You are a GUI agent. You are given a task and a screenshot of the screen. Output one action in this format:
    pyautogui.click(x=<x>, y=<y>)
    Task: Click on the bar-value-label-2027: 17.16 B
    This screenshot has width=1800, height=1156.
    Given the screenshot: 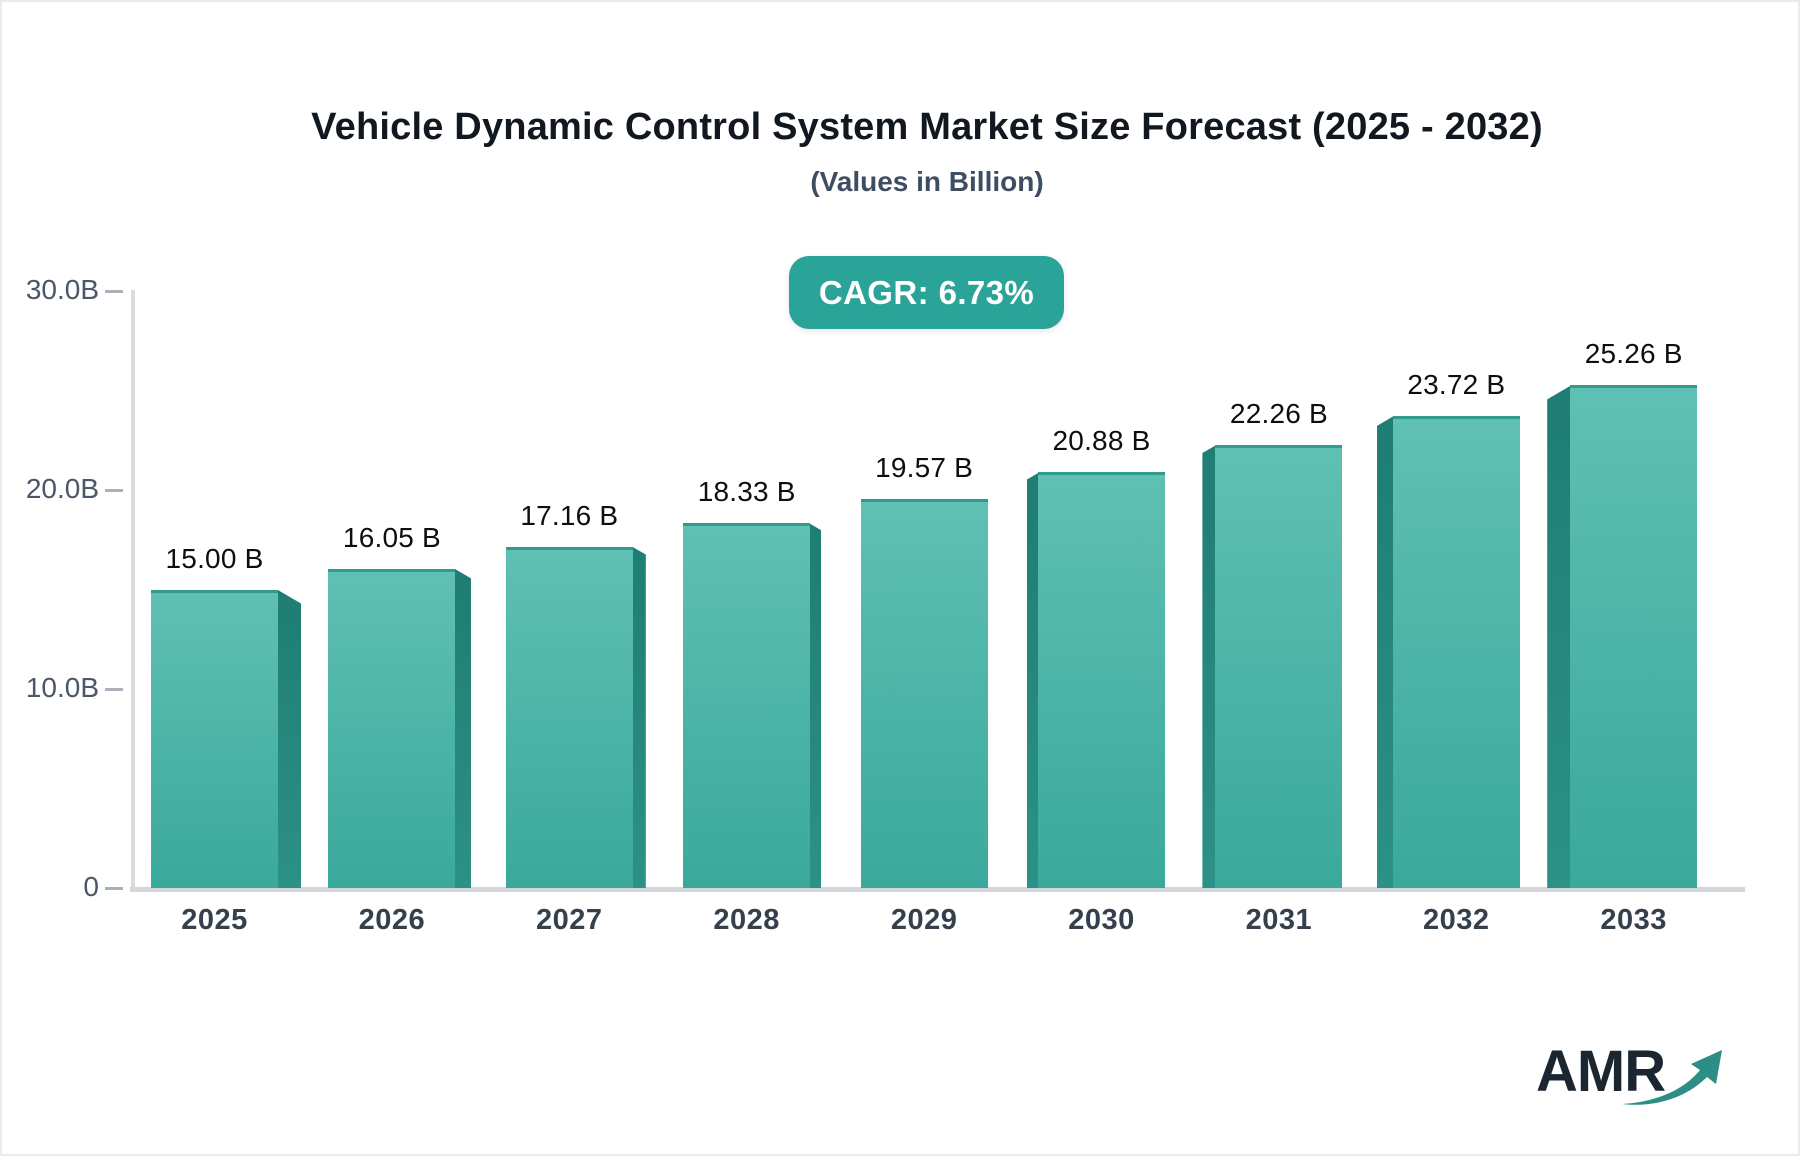 What is the action you would take?
    pyautogui.click(x=569, y=515)
    